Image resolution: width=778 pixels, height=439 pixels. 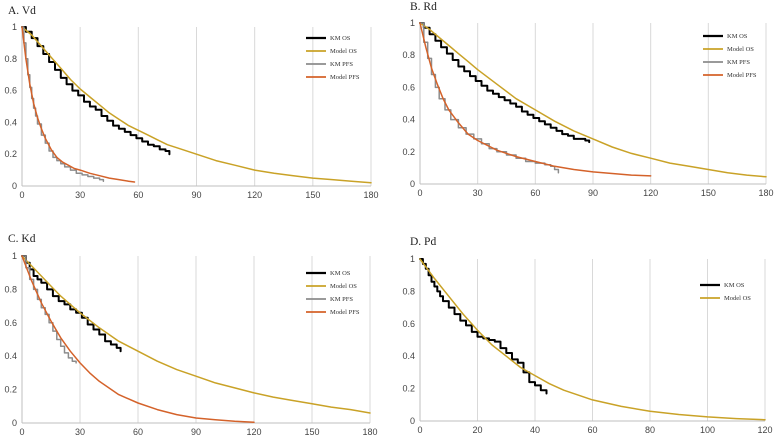 What do you see at coordinates (535, 430) in the screenshot?
I see `x-tick-label: 40` at bounding box center [535, 430].